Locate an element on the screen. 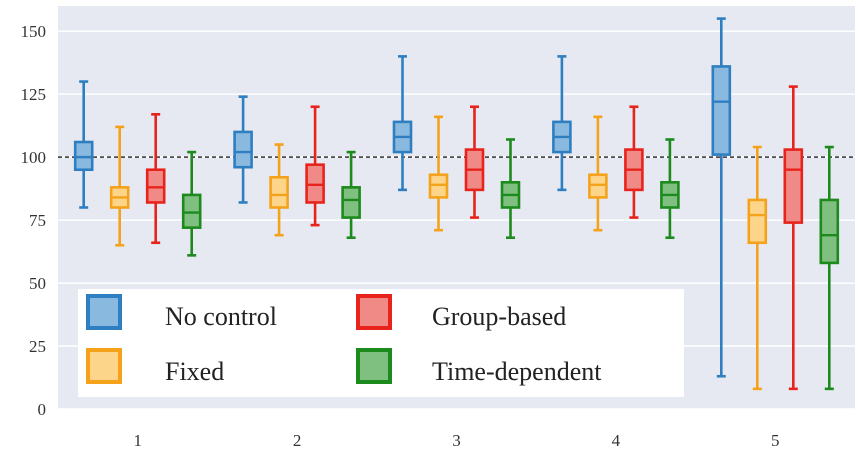  legend-swatch-no-control is located at coordinates (104, 312).